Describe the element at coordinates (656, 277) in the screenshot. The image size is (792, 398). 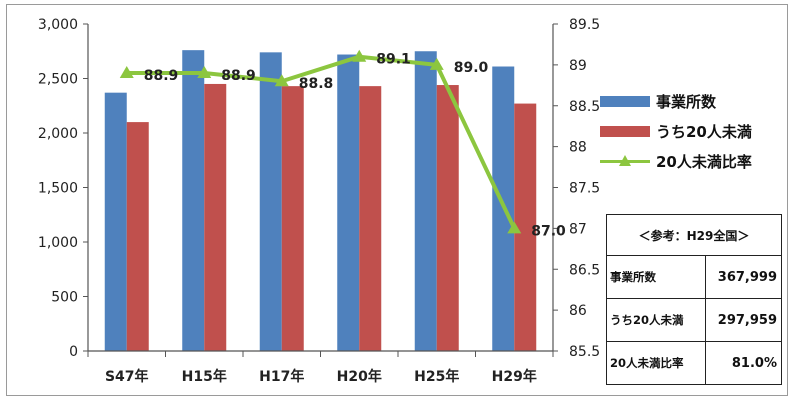
I see `table-cell-label: 事業所数` at that location.